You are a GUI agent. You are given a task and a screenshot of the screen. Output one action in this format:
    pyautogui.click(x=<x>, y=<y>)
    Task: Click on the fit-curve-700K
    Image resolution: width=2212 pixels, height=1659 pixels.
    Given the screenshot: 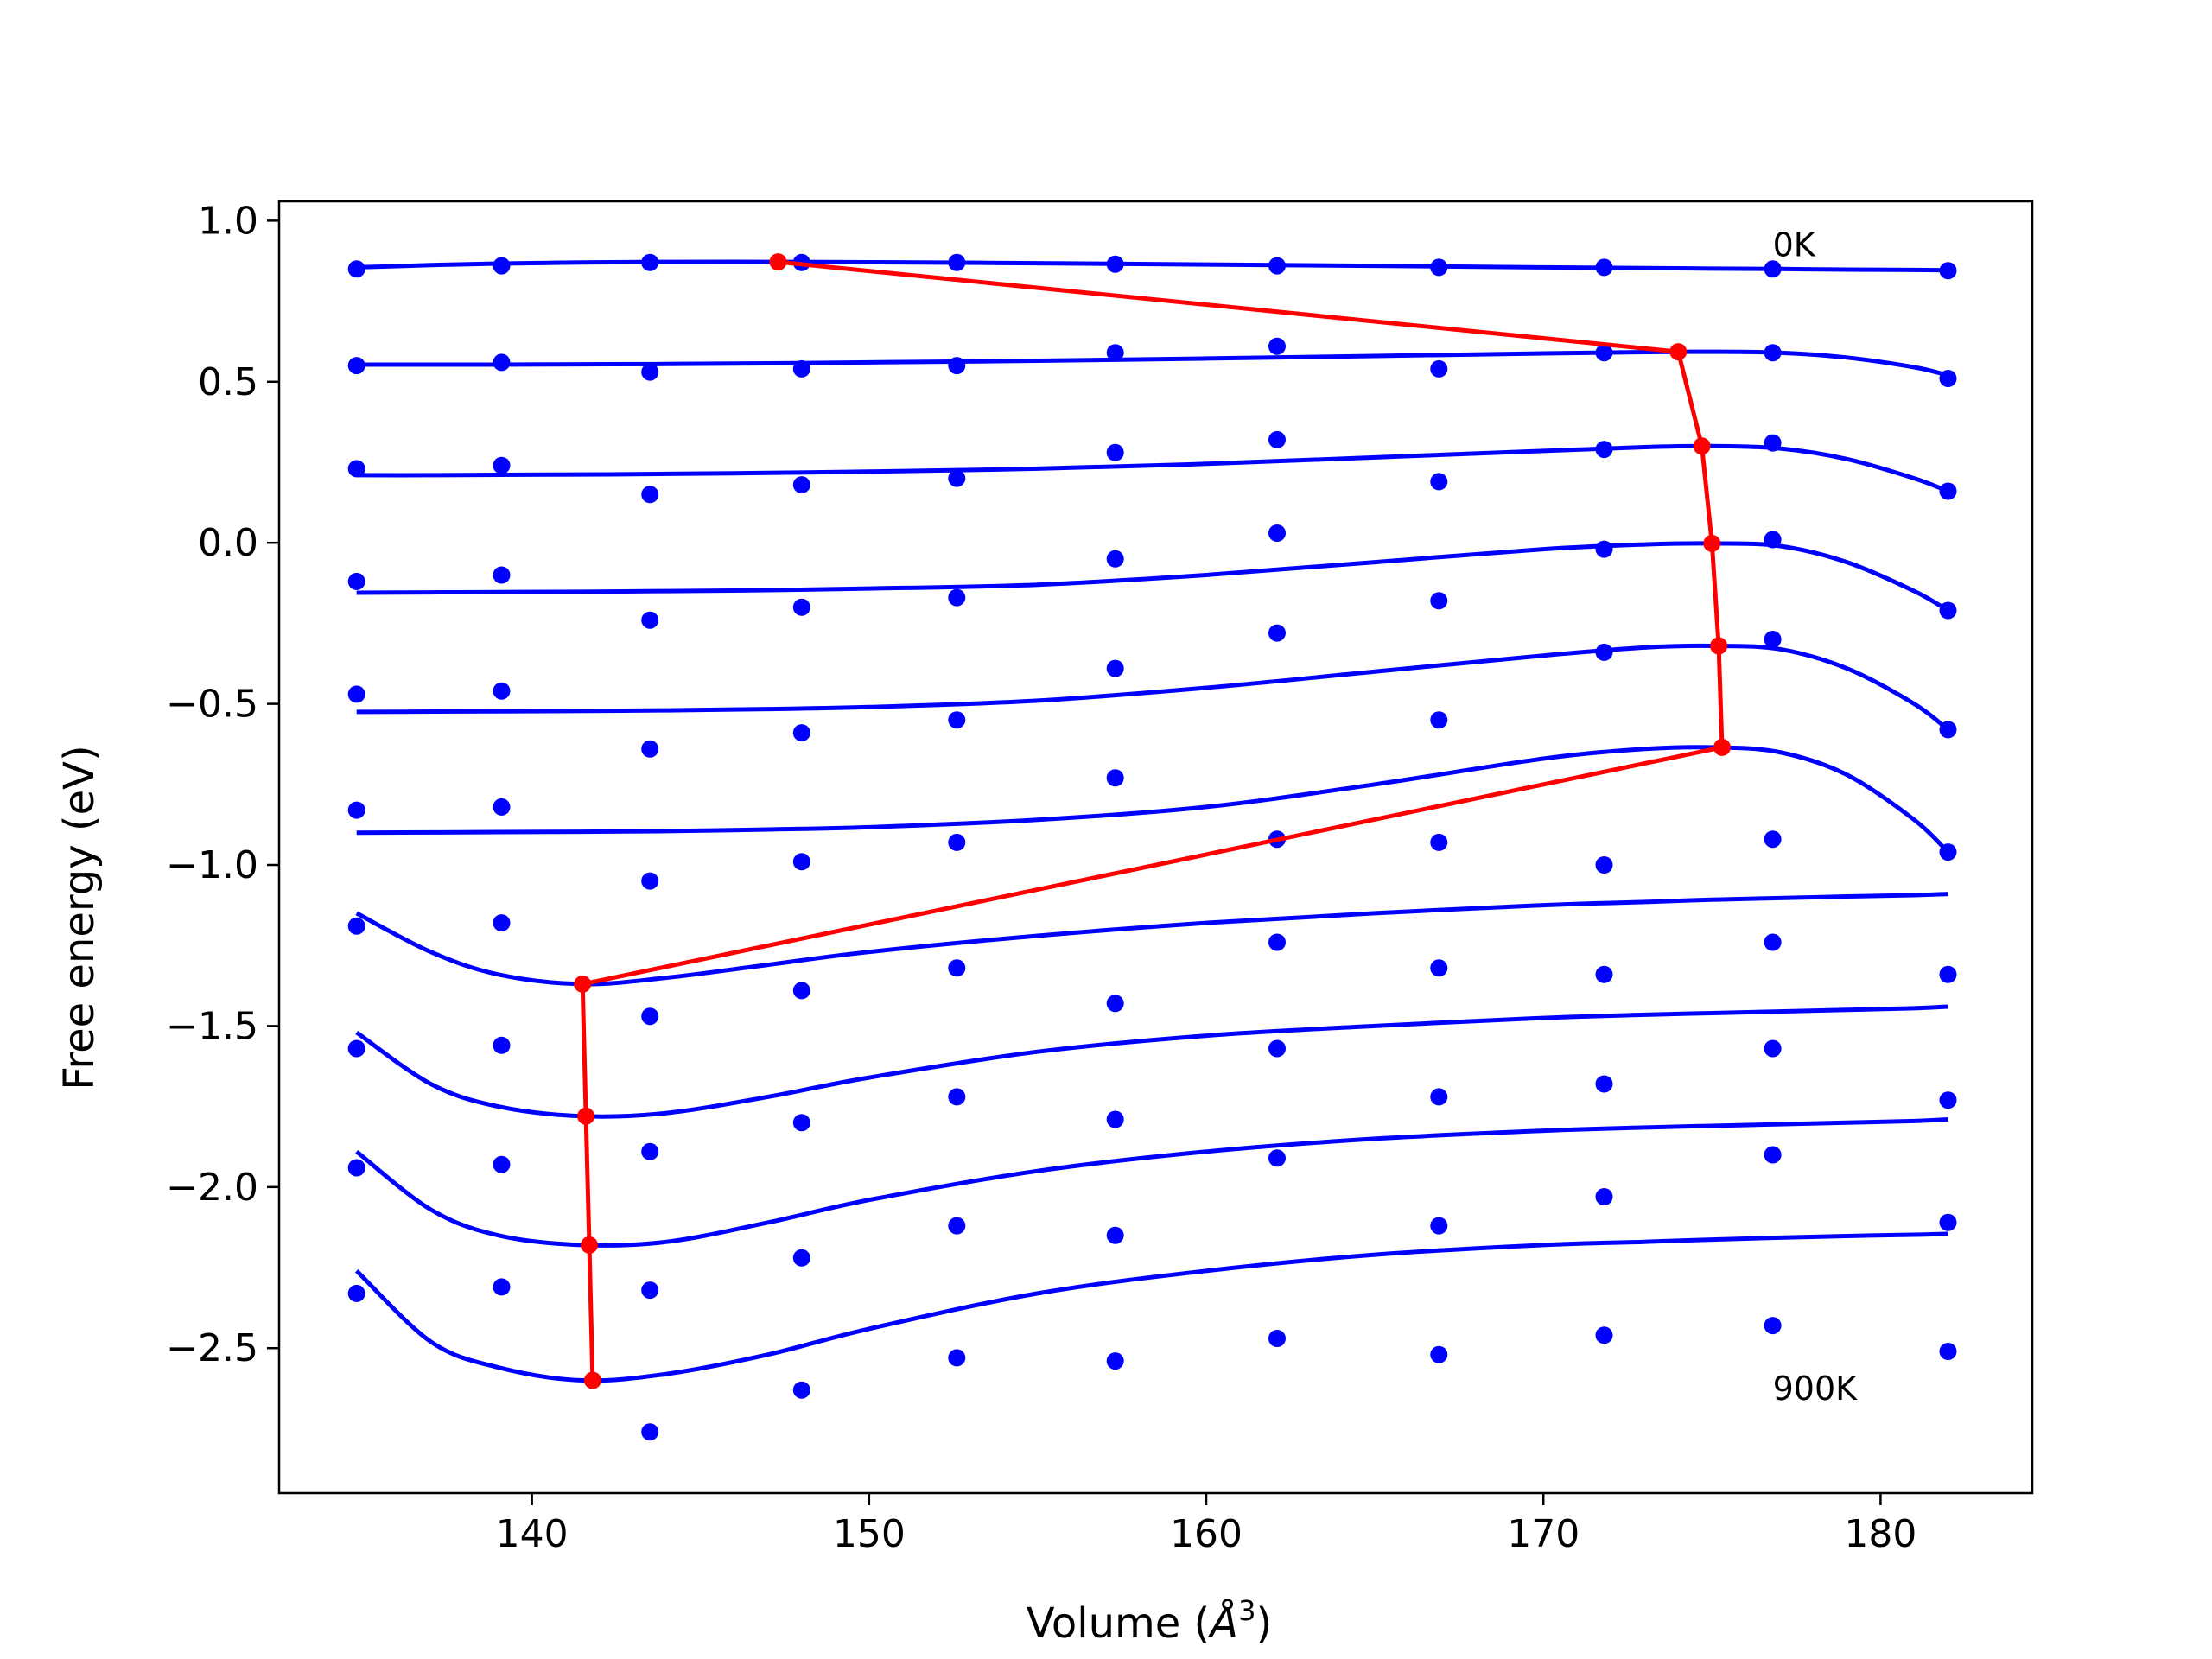 What is the action you would take?
    pyautogui.click(x=1151, y=1061)
    